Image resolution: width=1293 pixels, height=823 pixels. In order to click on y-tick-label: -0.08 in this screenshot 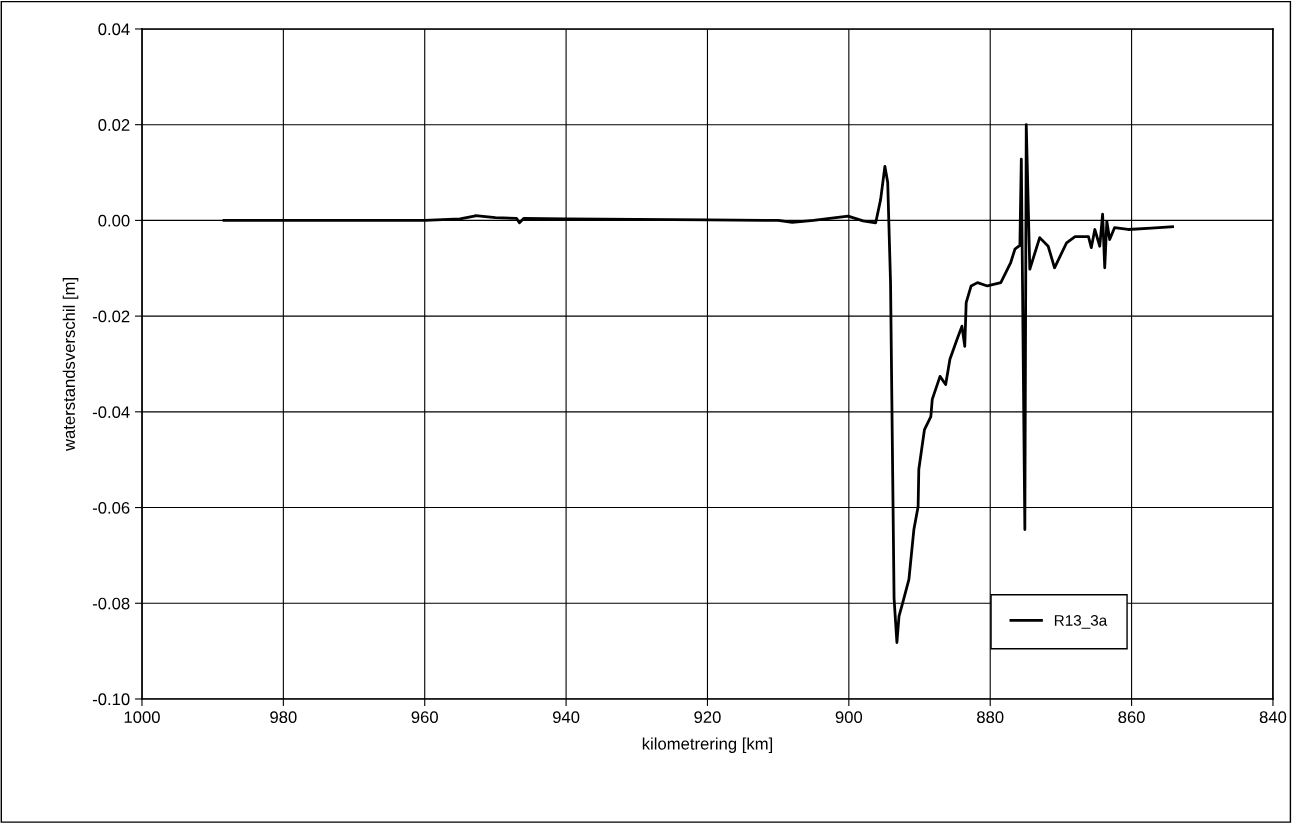, I will do `click(111, 603)`.